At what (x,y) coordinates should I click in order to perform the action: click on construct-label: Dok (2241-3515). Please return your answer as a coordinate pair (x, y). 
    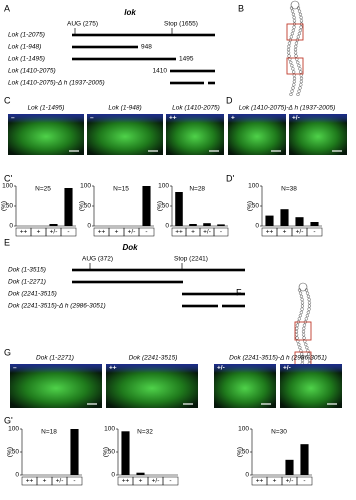
    Looking at the image, I should click on (32, 294).